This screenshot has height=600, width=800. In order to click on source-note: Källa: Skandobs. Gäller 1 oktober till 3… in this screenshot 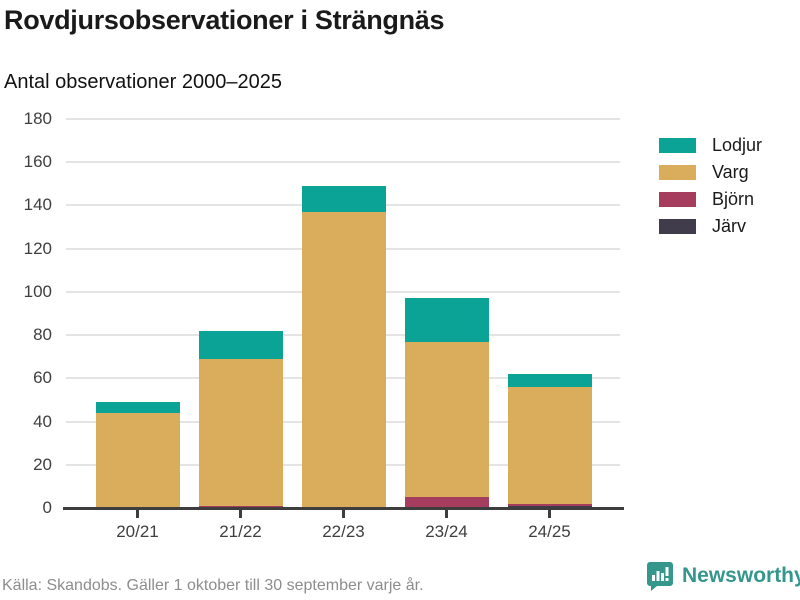, I will do `click(213, 585)`.